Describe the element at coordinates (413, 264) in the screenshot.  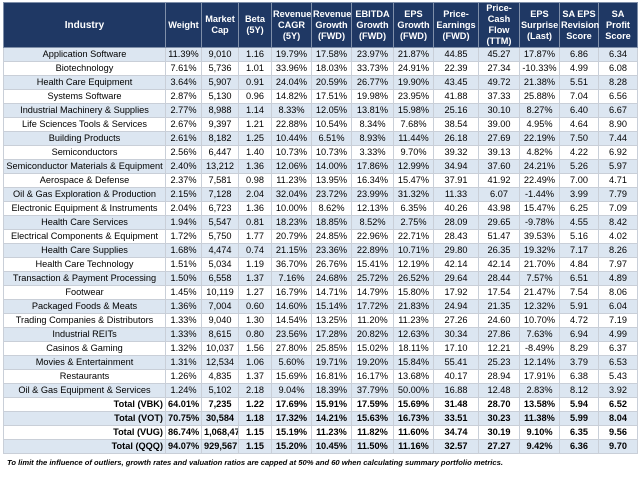
I see `cell: 12.19%` at that location.